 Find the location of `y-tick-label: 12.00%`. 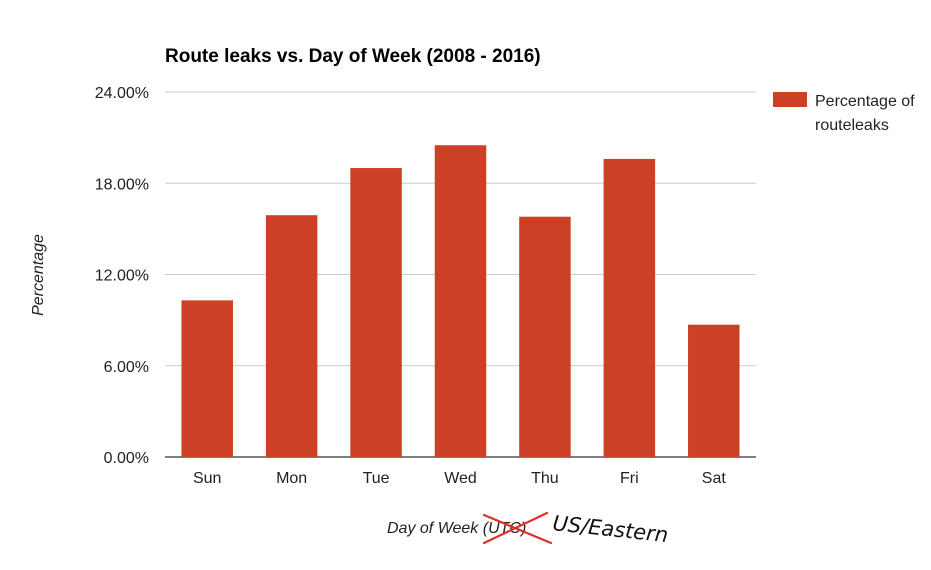

y-tick-label: 12.00% is located at coordinates (122, 276).